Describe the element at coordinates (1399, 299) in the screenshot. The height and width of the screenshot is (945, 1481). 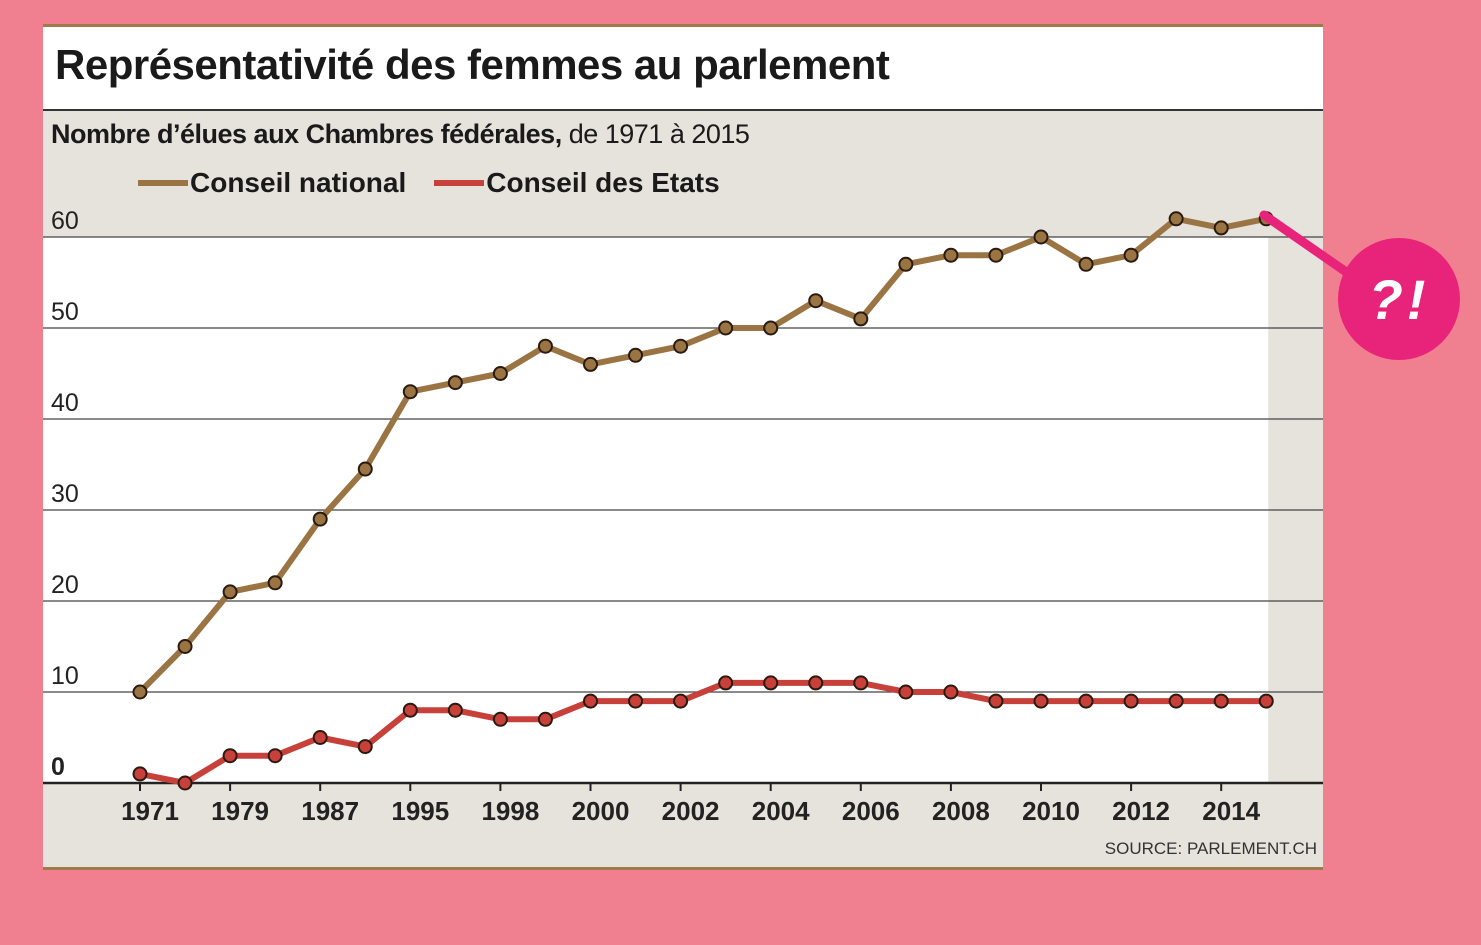
I see `question-exclamation-badge: ?!` at that location.